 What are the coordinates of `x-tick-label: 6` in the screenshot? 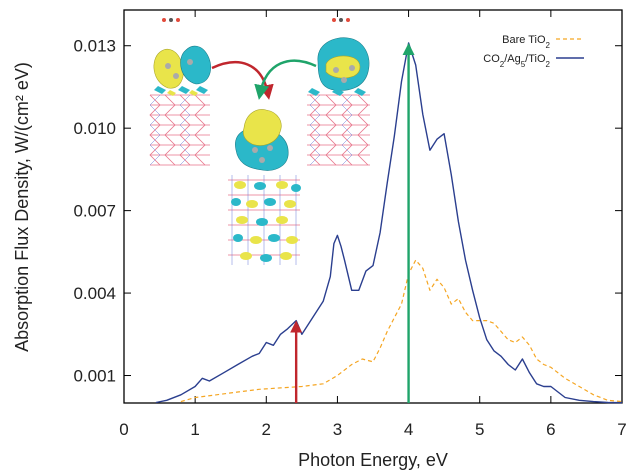 It's located at (550, 429).